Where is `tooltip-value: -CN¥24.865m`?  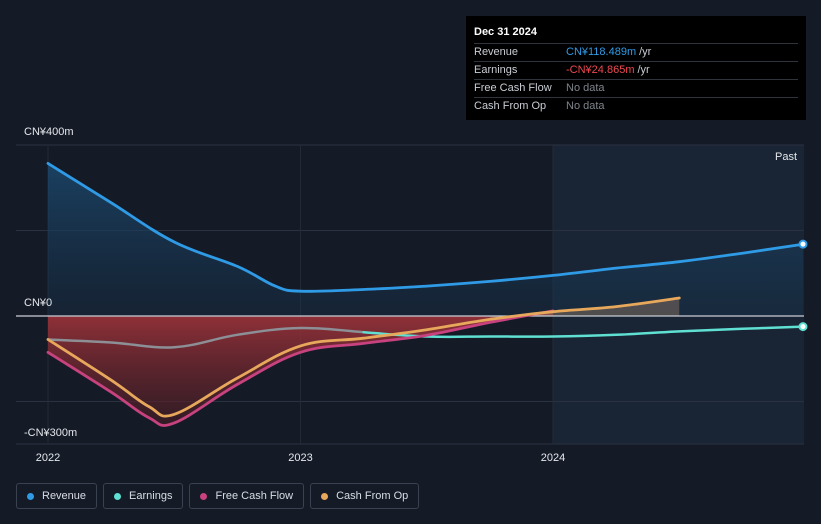
tooltip-value: -CN¥24.865m is located at coordinates (600, 70).